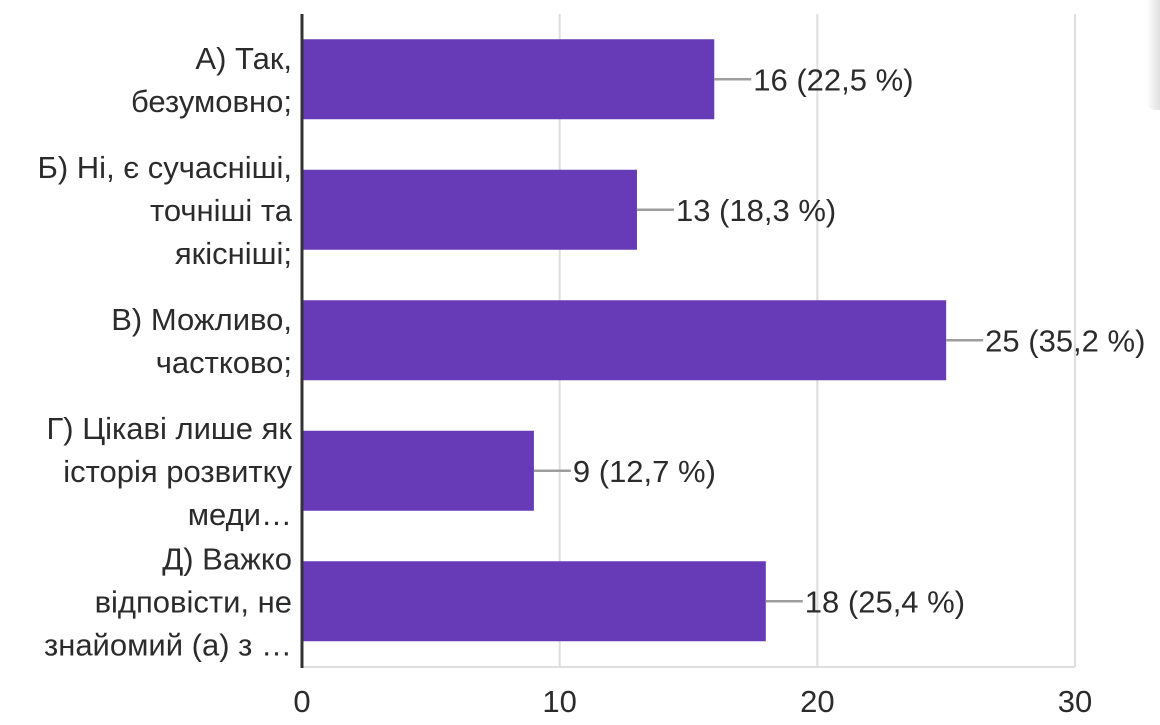  I want to click on data-label: 18 (25,4 %), so click(885, 601).